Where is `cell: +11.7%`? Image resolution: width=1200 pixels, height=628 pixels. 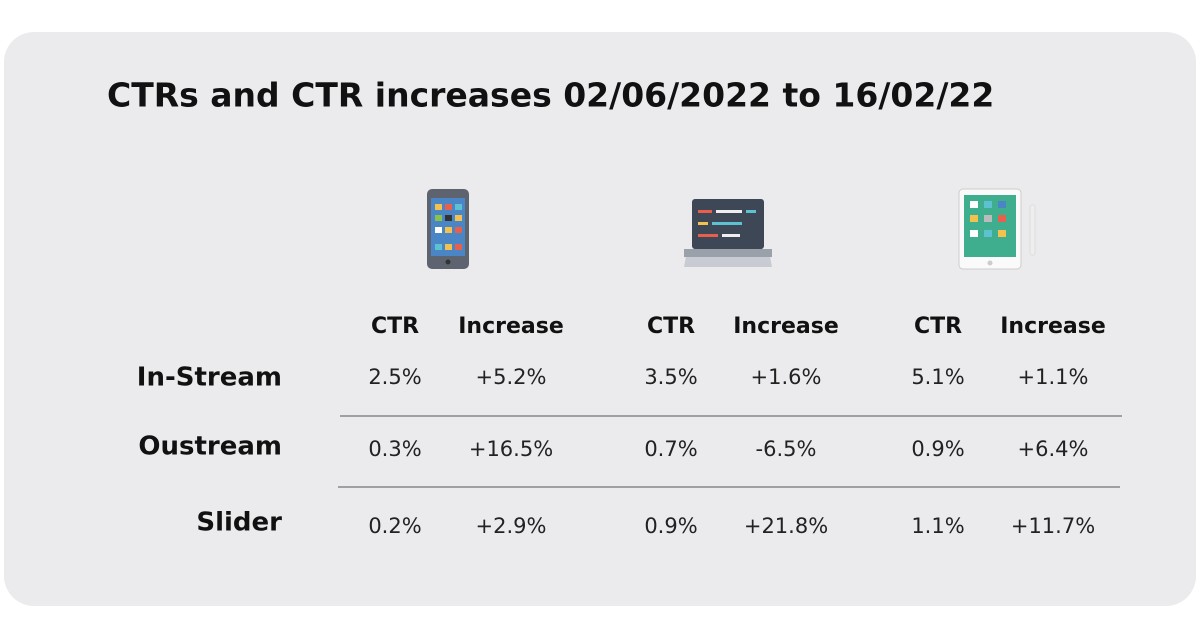
cell: +11.7% is located at coordinates (1053, 526).